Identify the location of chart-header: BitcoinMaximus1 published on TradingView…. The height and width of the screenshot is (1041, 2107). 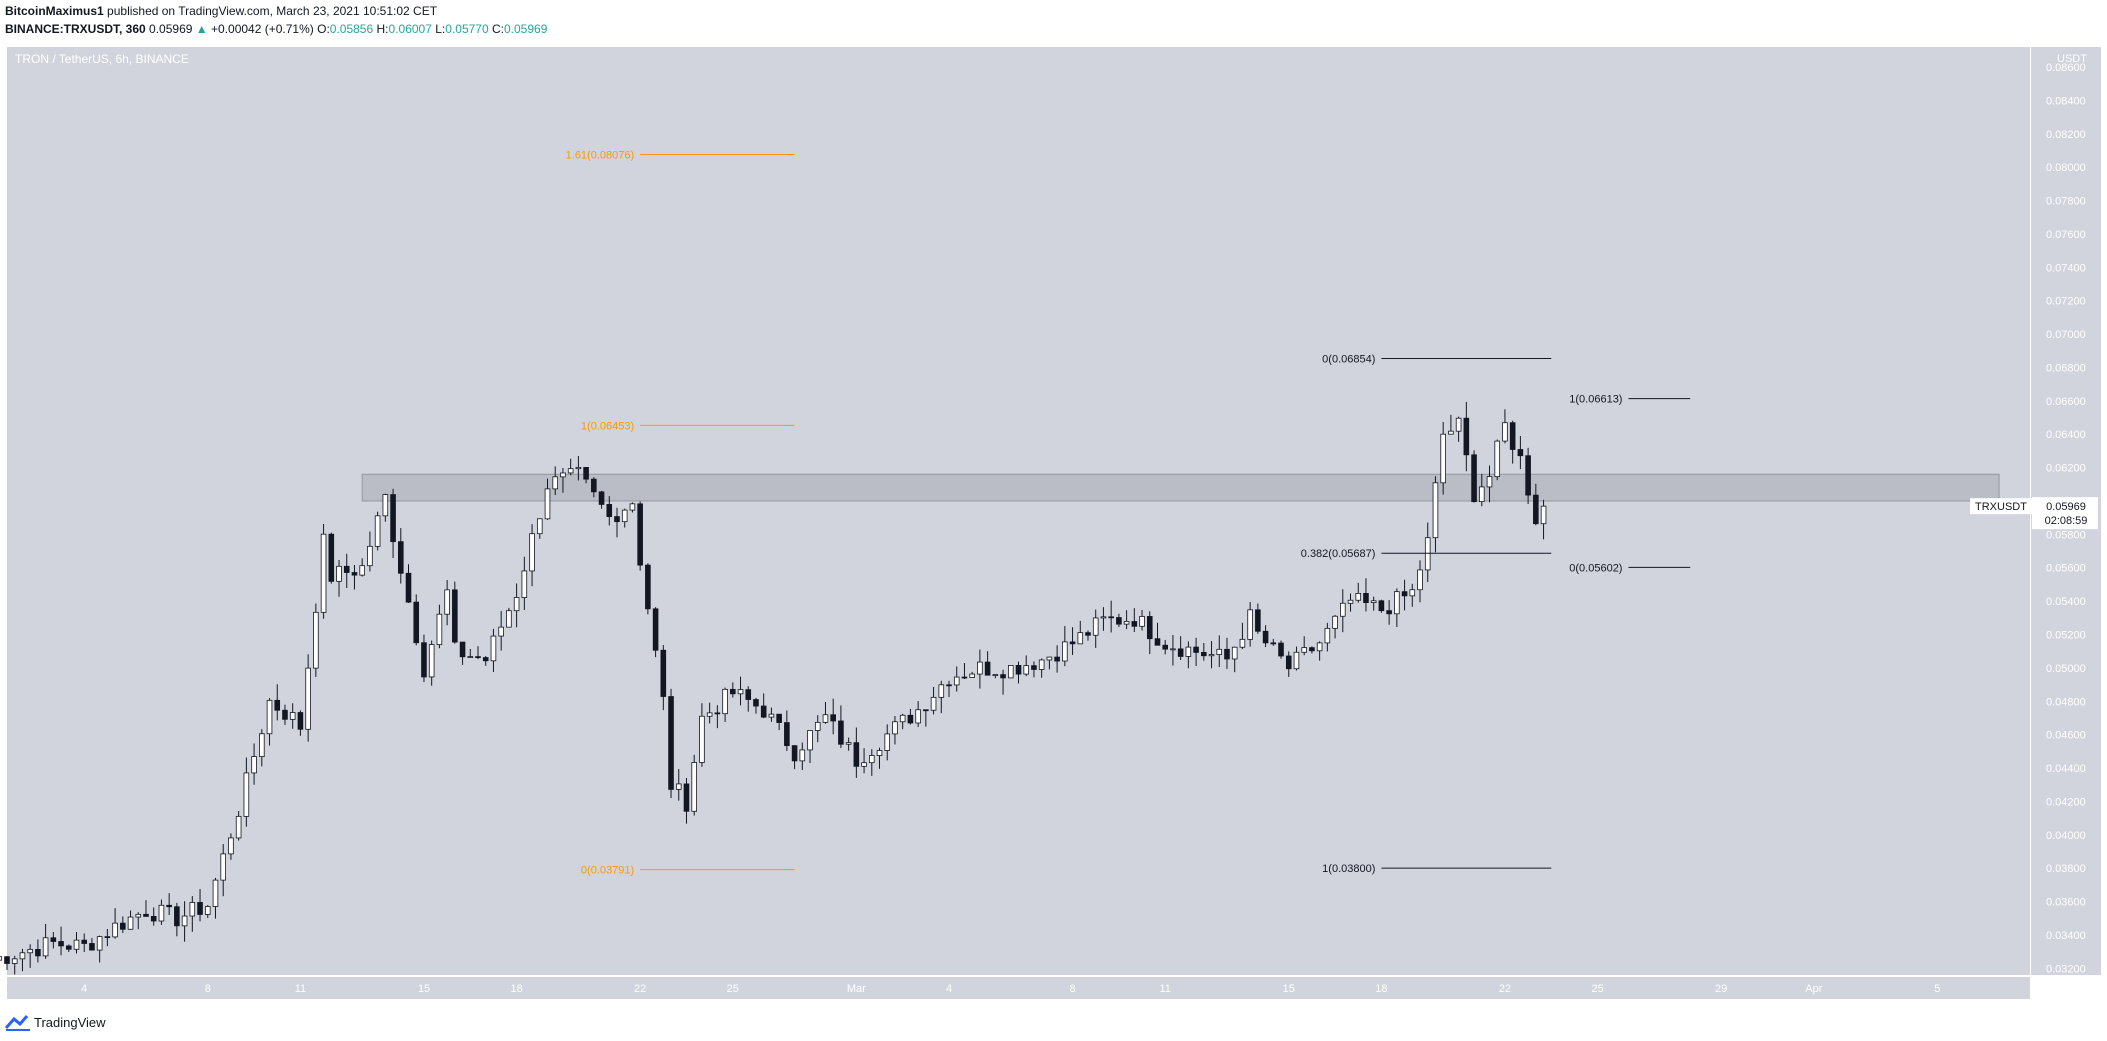
(1053, 21).